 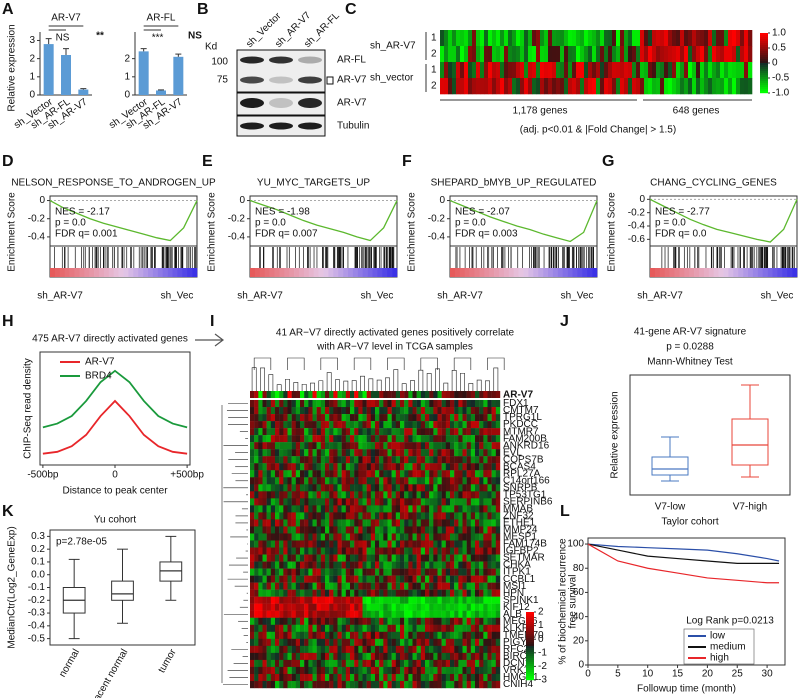 I want to click on y-tick-label: 20, so click(x=579, y=640).